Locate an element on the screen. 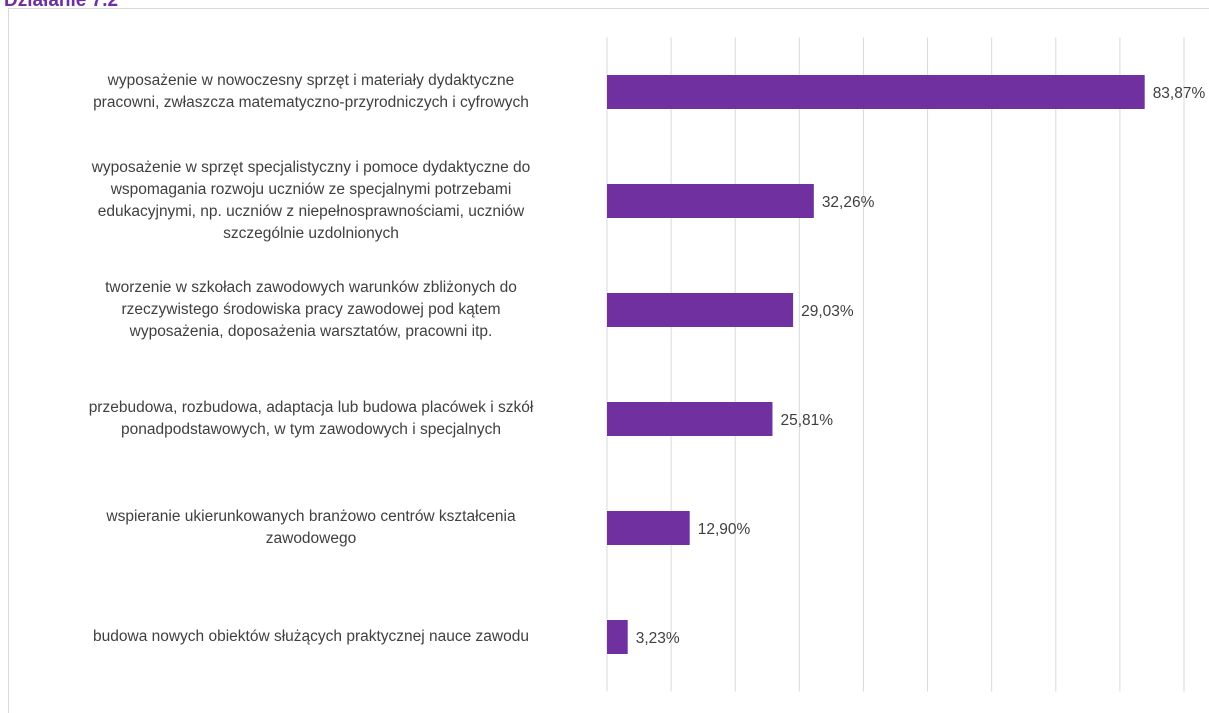 The height and width of the screenshot is (713, 1209). data-label: 32,26% is located at coordinates (848, 202).